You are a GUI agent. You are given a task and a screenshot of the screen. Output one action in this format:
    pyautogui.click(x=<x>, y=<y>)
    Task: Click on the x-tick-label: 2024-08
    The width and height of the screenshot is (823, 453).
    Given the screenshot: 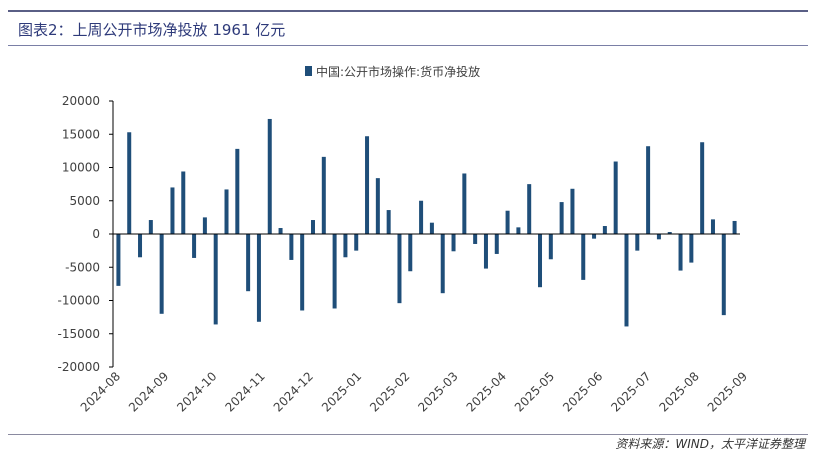 What is the action you would take?
    pyautogui.click(x=100, y=391)
    